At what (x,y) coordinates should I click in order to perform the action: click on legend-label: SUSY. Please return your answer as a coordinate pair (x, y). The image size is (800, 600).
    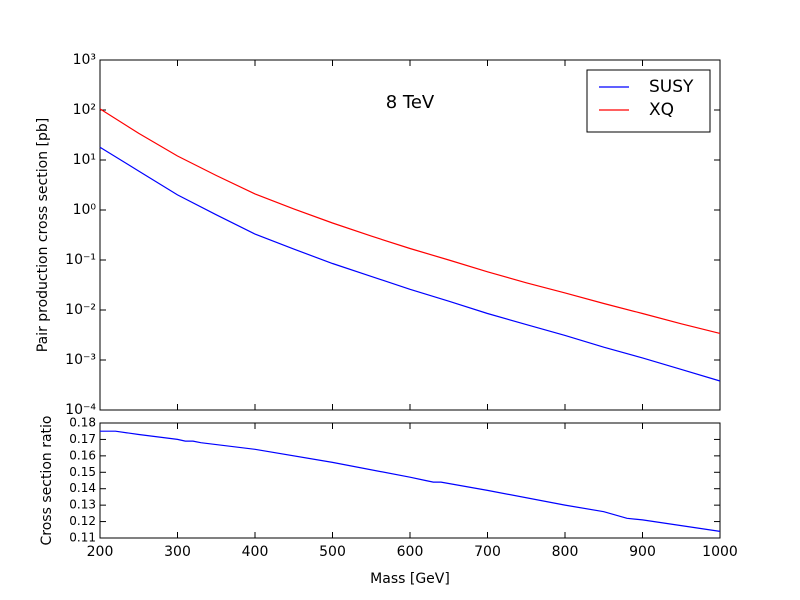
    Looking at the image, I should click on (671, 87).